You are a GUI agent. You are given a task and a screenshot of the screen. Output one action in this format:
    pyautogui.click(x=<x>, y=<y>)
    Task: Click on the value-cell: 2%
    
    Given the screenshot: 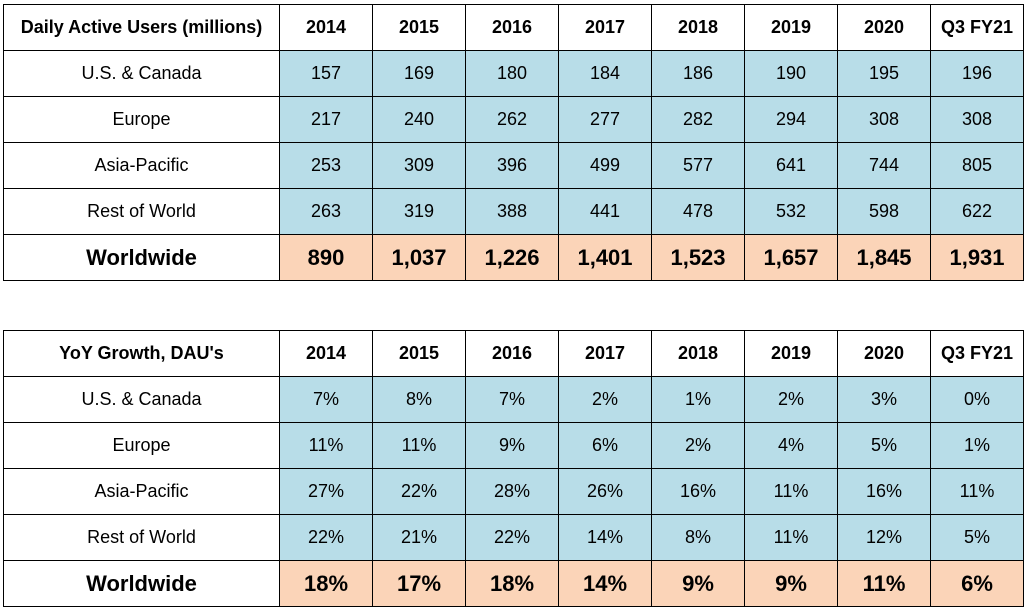 What is the action you would take?
    pyautogui.click(x=698, y=445)
    